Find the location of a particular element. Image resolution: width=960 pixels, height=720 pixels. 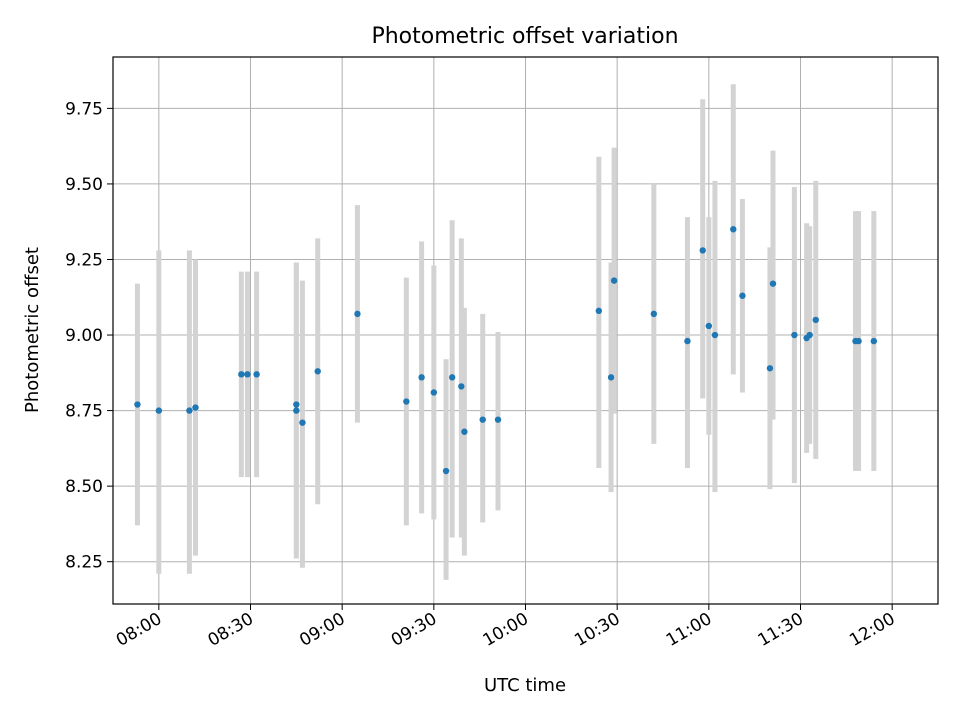

y-tick-label: 9.50 is located at coordinates (84, 185).